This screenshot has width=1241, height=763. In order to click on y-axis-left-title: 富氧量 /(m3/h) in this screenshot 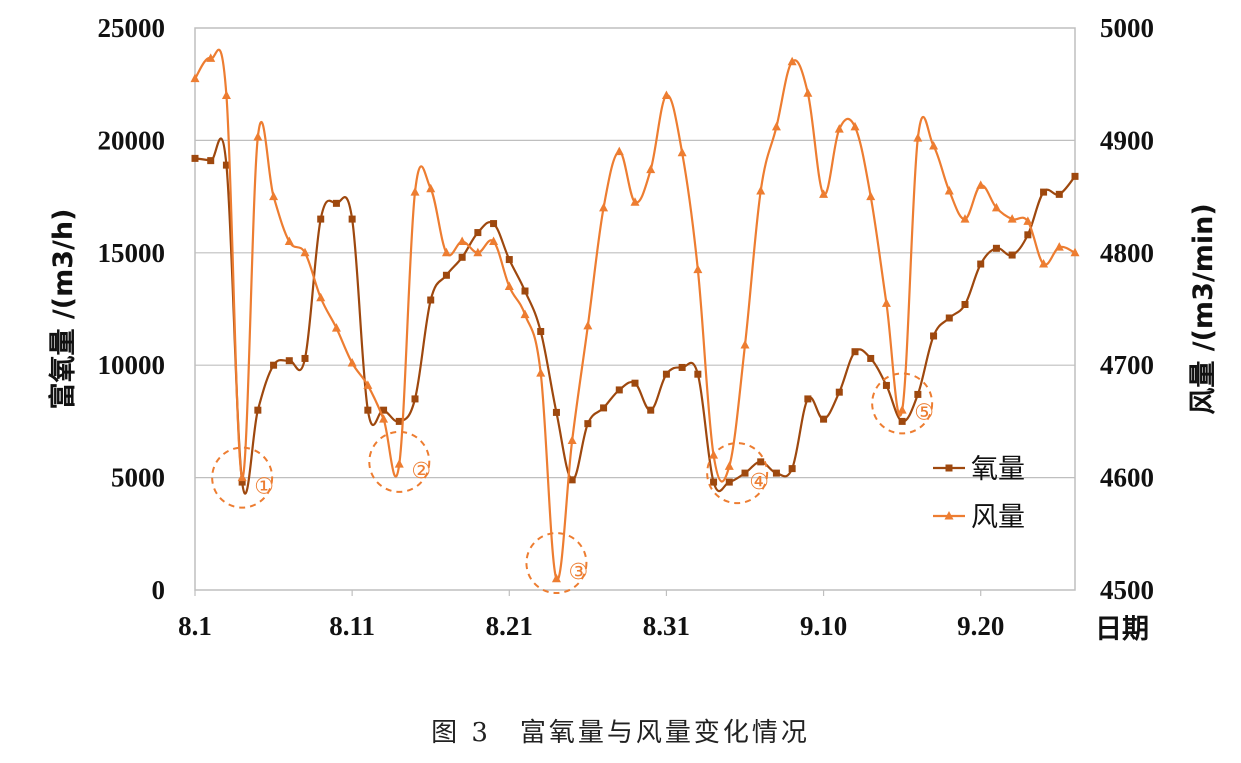, I will do `click(63, 309)`.